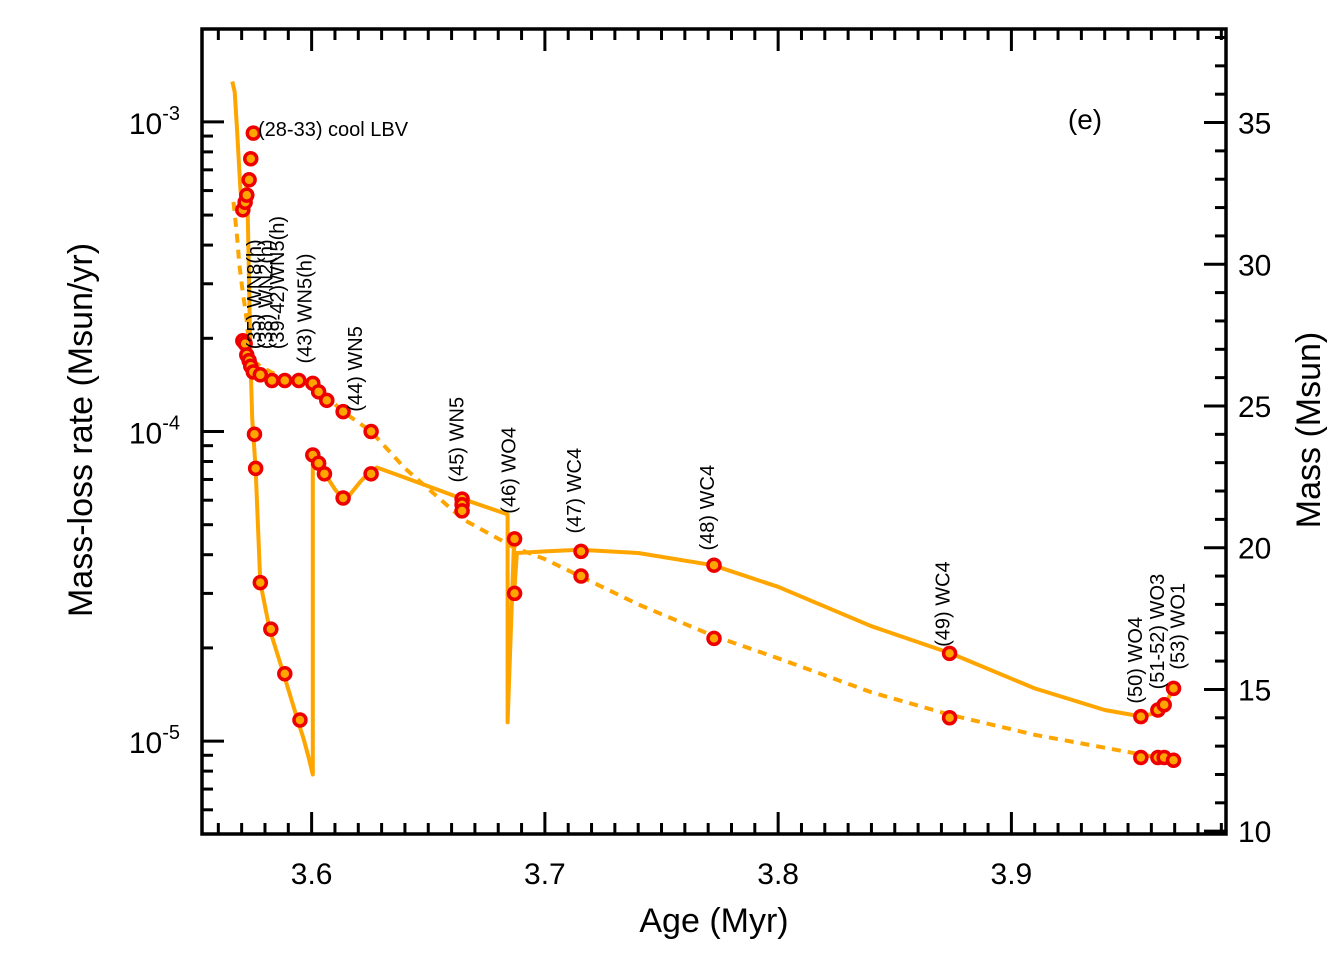 The image size is (1334, 972). I want to click on x-tick-label: 3.8, so click(778, 874).